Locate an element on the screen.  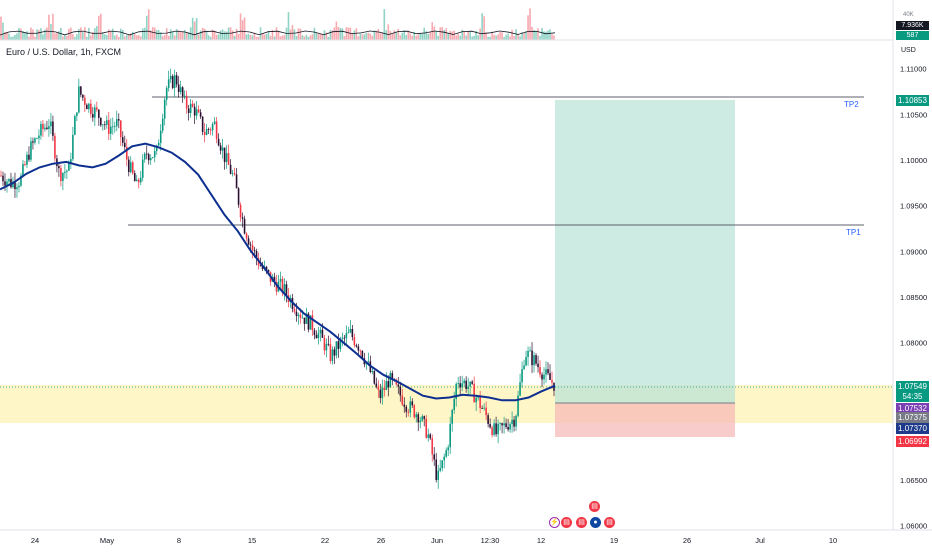
time-axis: 24 May 8 15 22 26 Jun 12:30 12 19 26 Jul 10 is located at coordinates (434, 540).